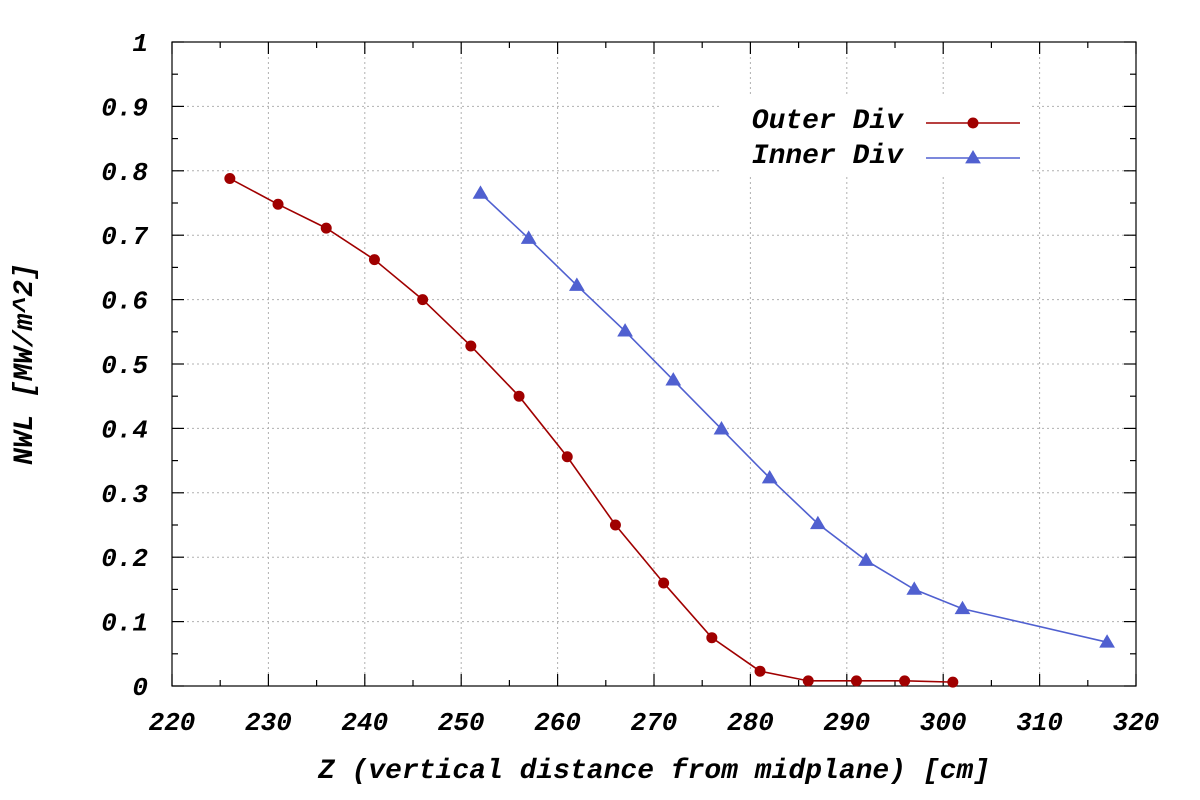 The height and width of the screenshot is (800, 1200). I want to click on y-tick-label: 0.8, so click(124, 173).